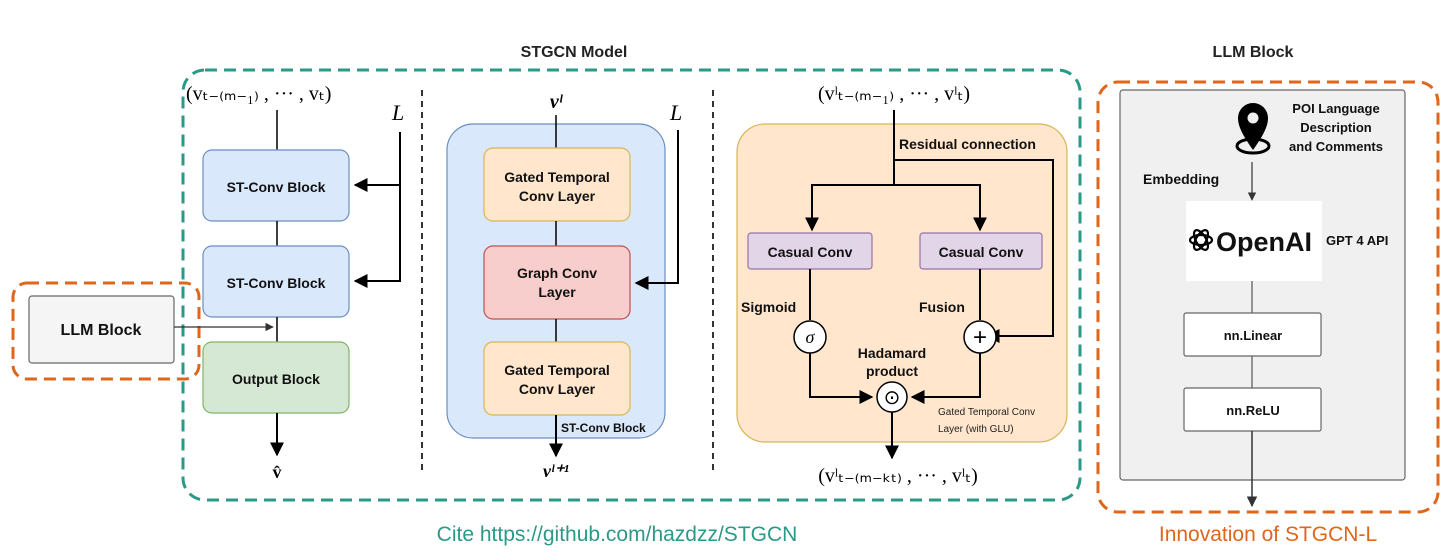  I want to click on cite-link: Cite https://github.com/hazdzz/STGCN, so click(617, 534).